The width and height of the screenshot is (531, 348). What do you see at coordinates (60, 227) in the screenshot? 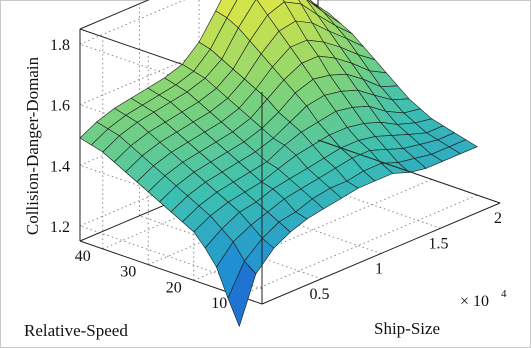
I see `z-tick-label: 1.2` at bounding box center [60, 227].